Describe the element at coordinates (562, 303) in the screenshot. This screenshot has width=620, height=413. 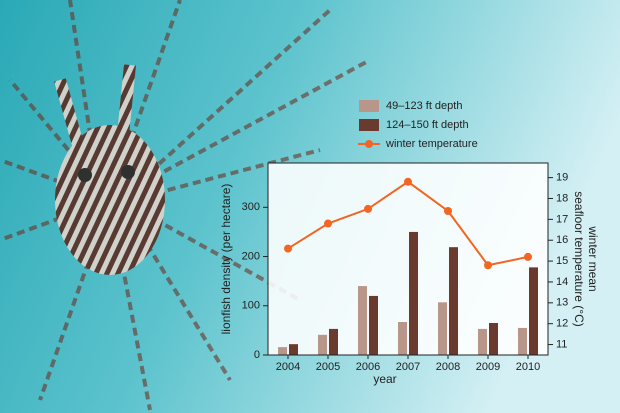
I see `y2-tick-label: 13` at that location.